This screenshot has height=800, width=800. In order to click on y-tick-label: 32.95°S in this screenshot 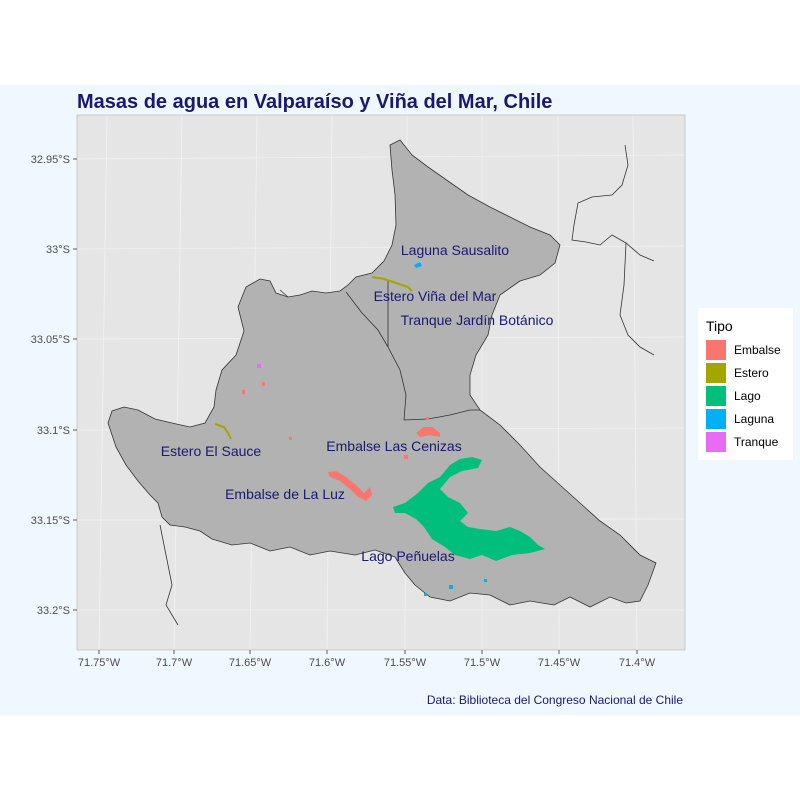, I will do `click(50, 160)`.